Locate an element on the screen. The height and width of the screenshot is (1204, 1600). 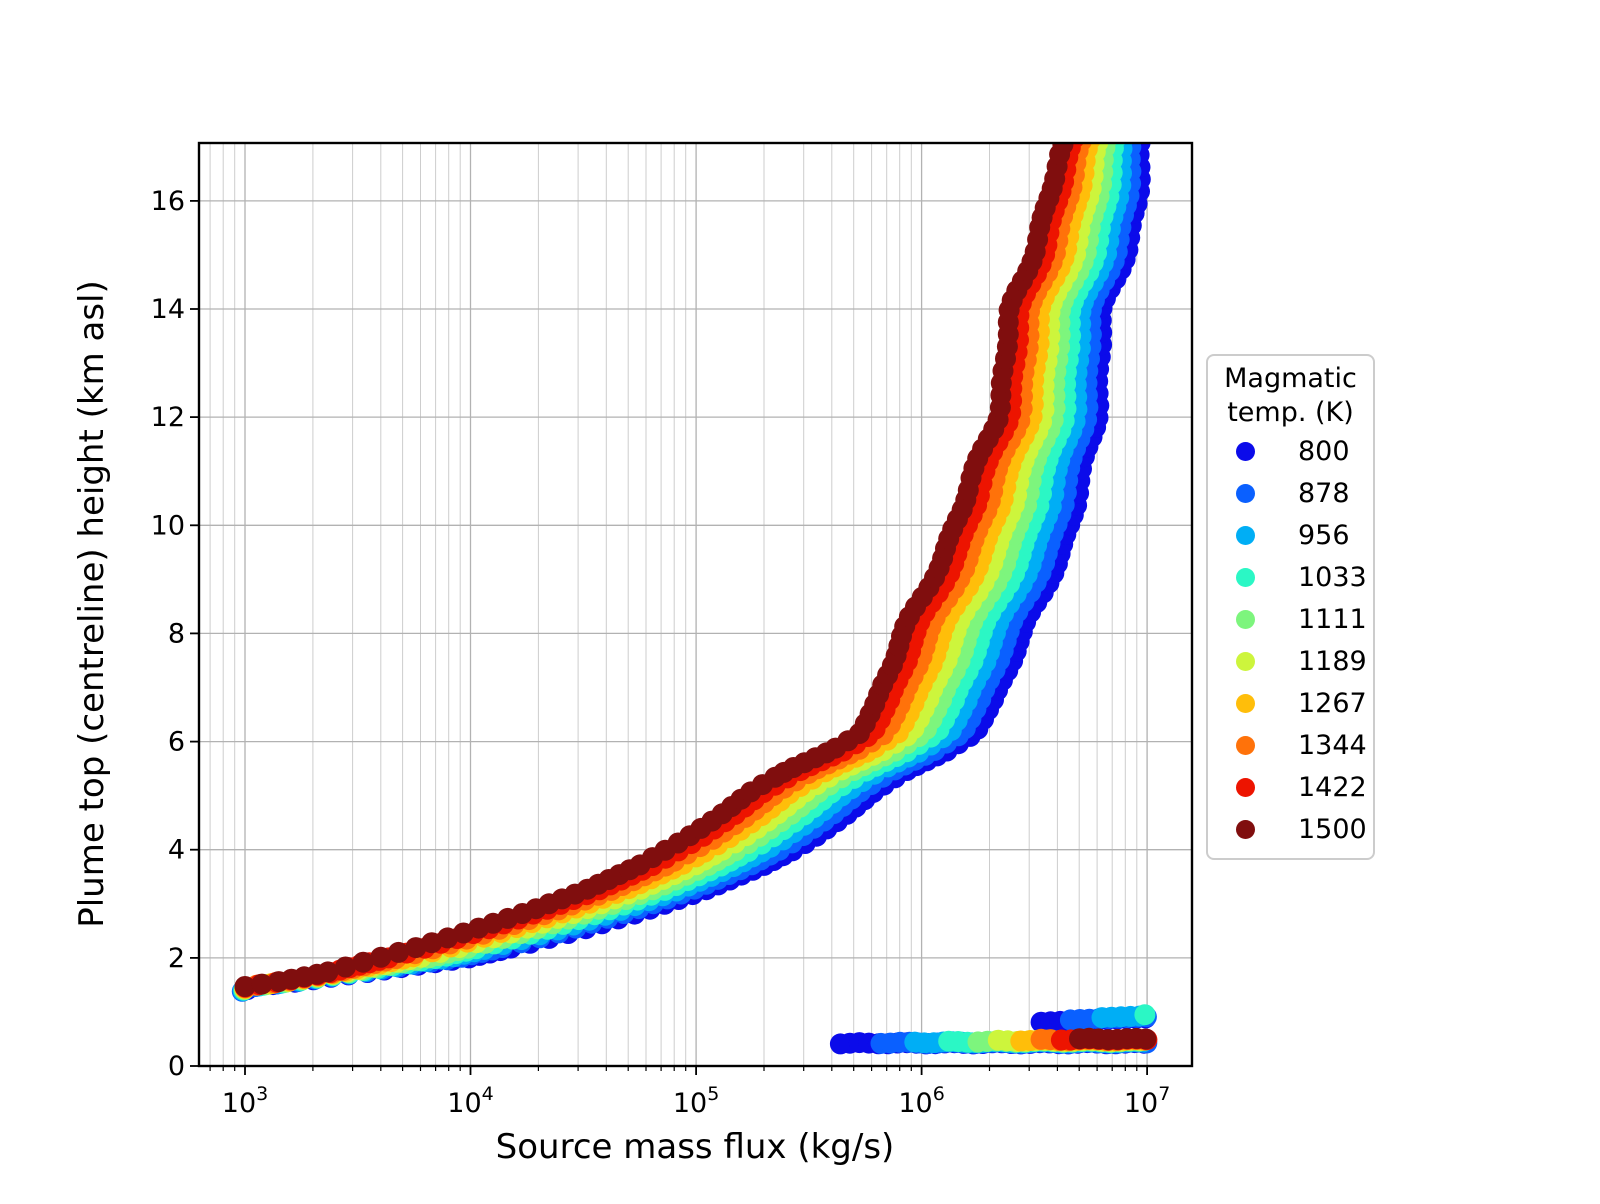
legend-entry-label: 1500 is located at coordinates (1332, 829).